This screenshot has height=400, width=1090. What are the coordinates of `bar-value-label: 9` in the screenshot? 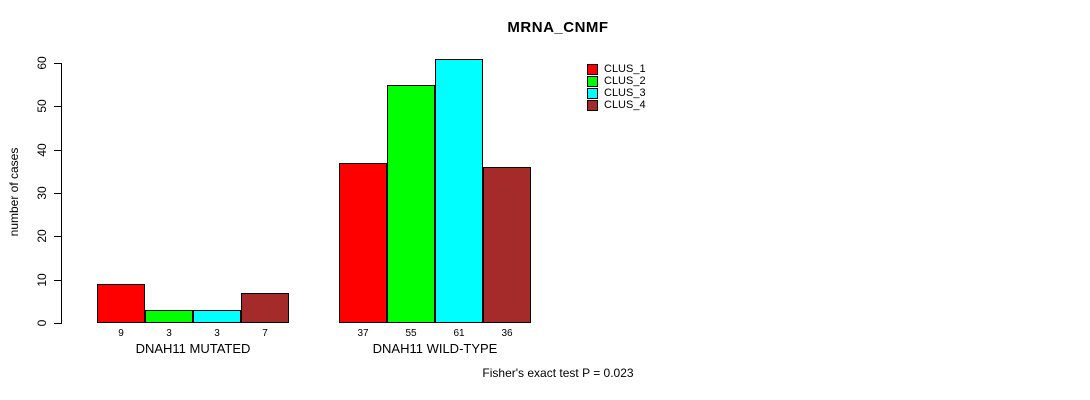 It's located at (121, 333).